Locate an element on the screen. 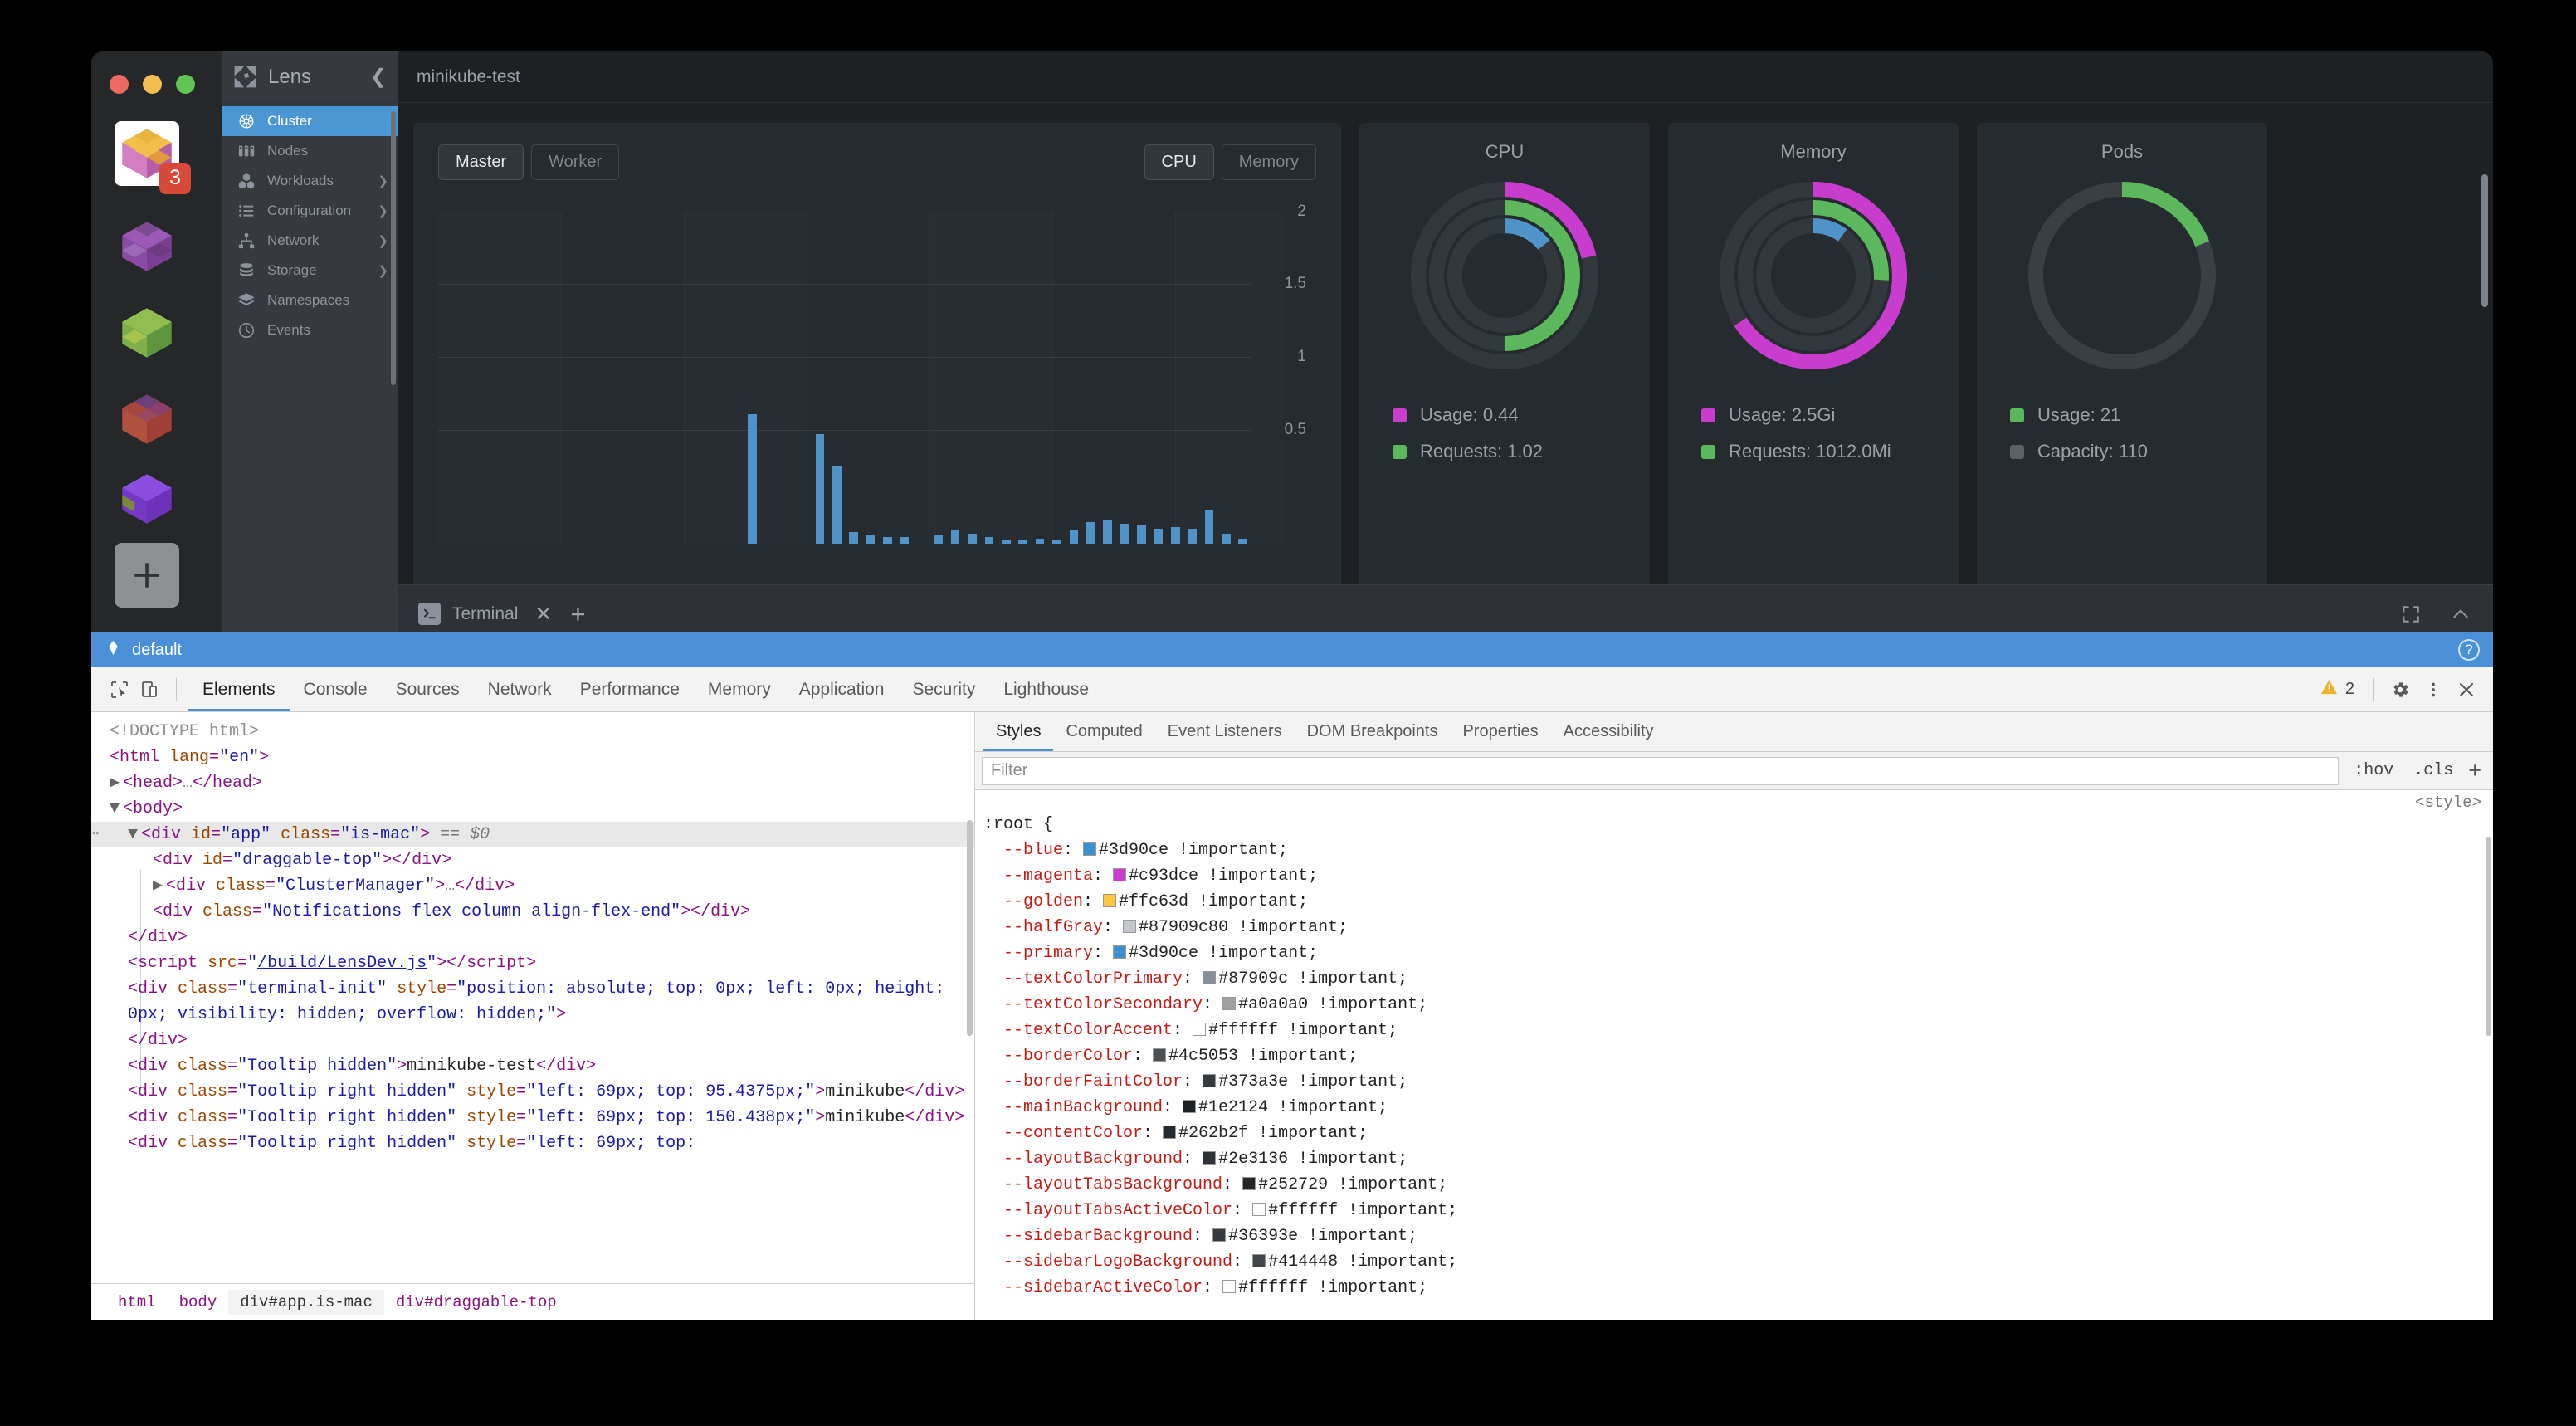 Image resolution: width=2576 pixels, height=1426 pixels. css-property: --textColorSecondary is located at coordinates (1103, 1004).